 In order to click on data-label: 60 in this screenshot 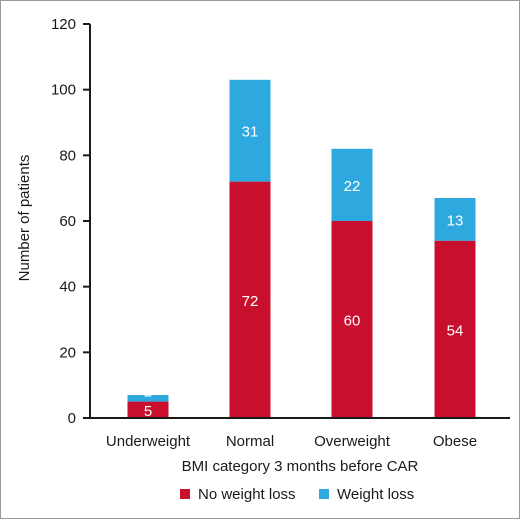, I will do `click(352, 321)`.